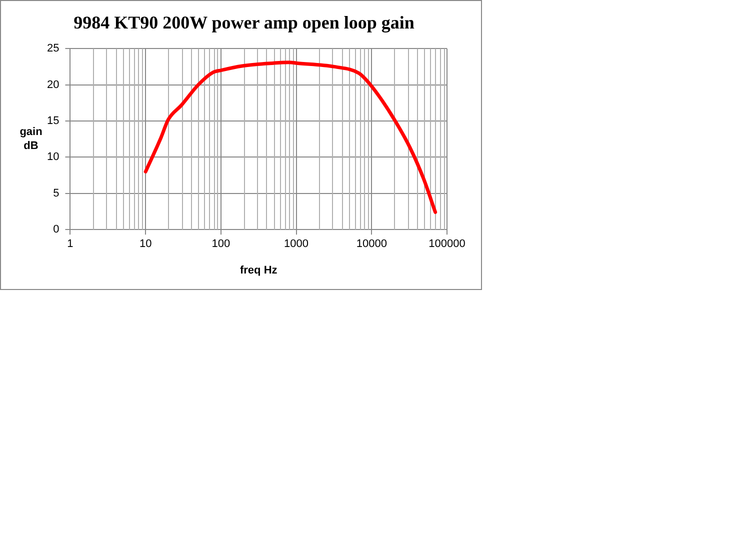 This screenshot has width=731, height=545. I want to click on x-tick-label: 1000, so click(296, 244).